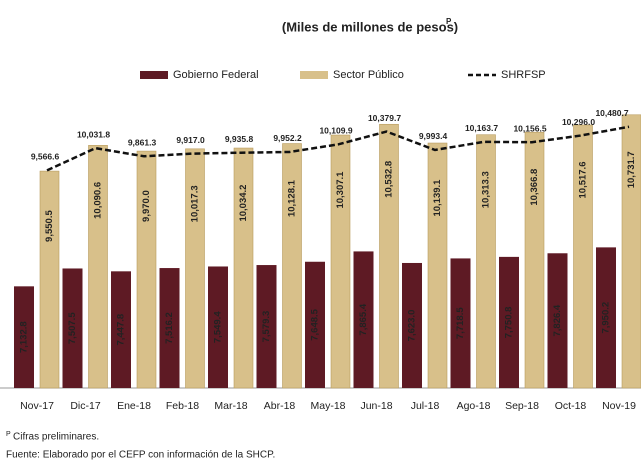  I want to click on line-value-label: 9,566.6, so click(45, 157).